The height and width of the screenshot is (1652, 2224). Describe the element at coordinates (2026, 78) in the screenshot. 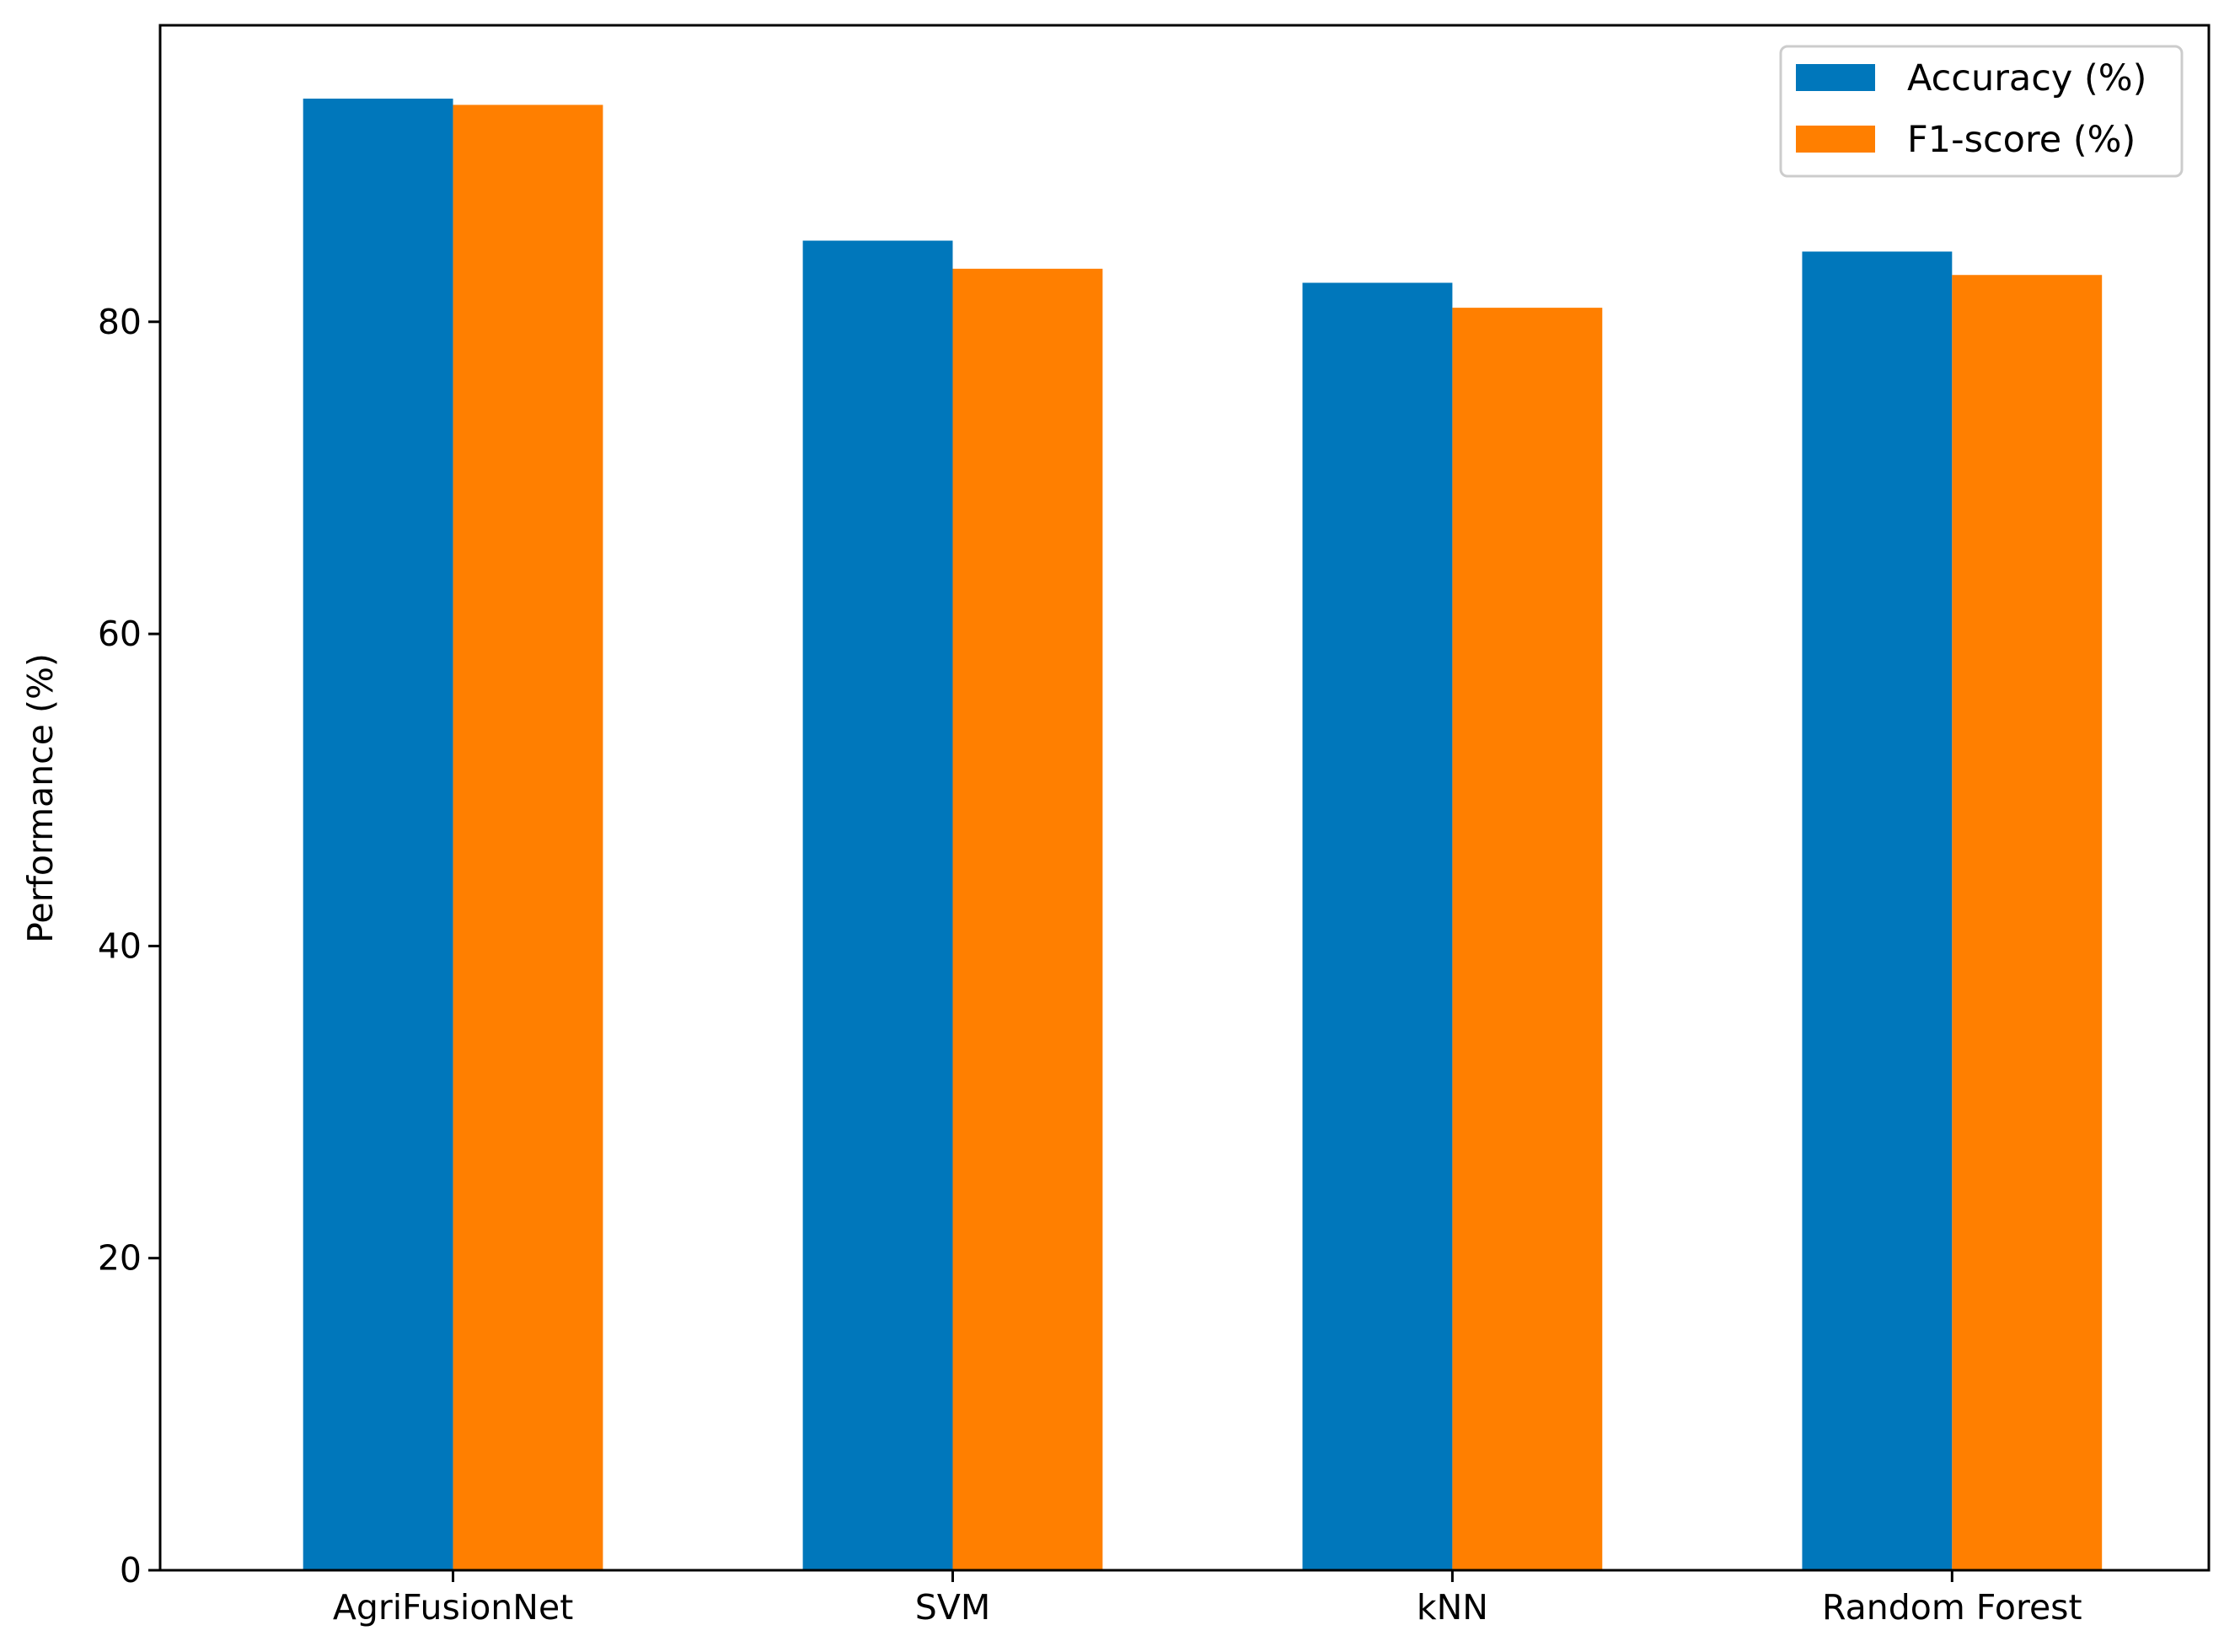

I see `legend-label: Accuracy (%)` at that location.